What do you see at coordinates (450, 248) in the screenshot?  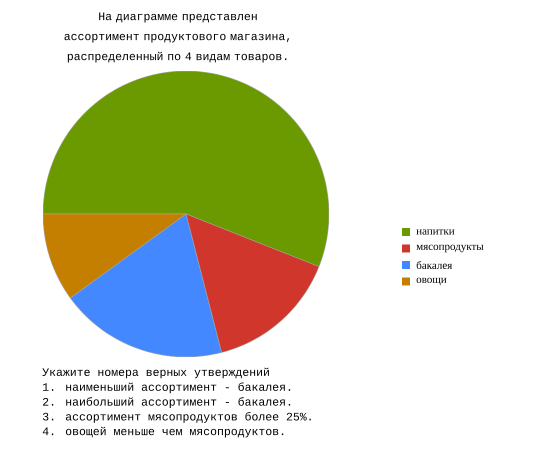 I see `legend-label: мясопродукты` at bounding box center [450, 248].